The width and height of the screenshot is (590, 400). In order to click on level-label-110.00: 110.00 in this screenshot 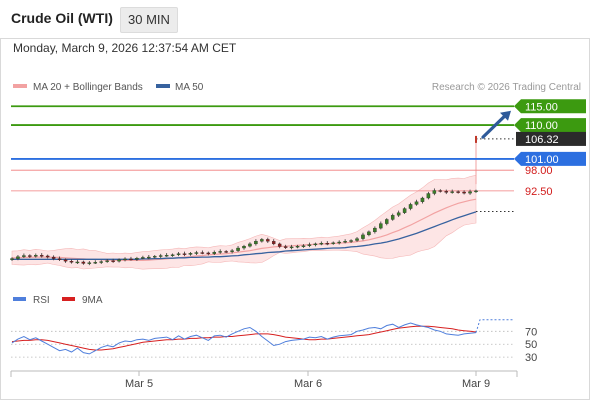, I will do `click(541, 126)`.